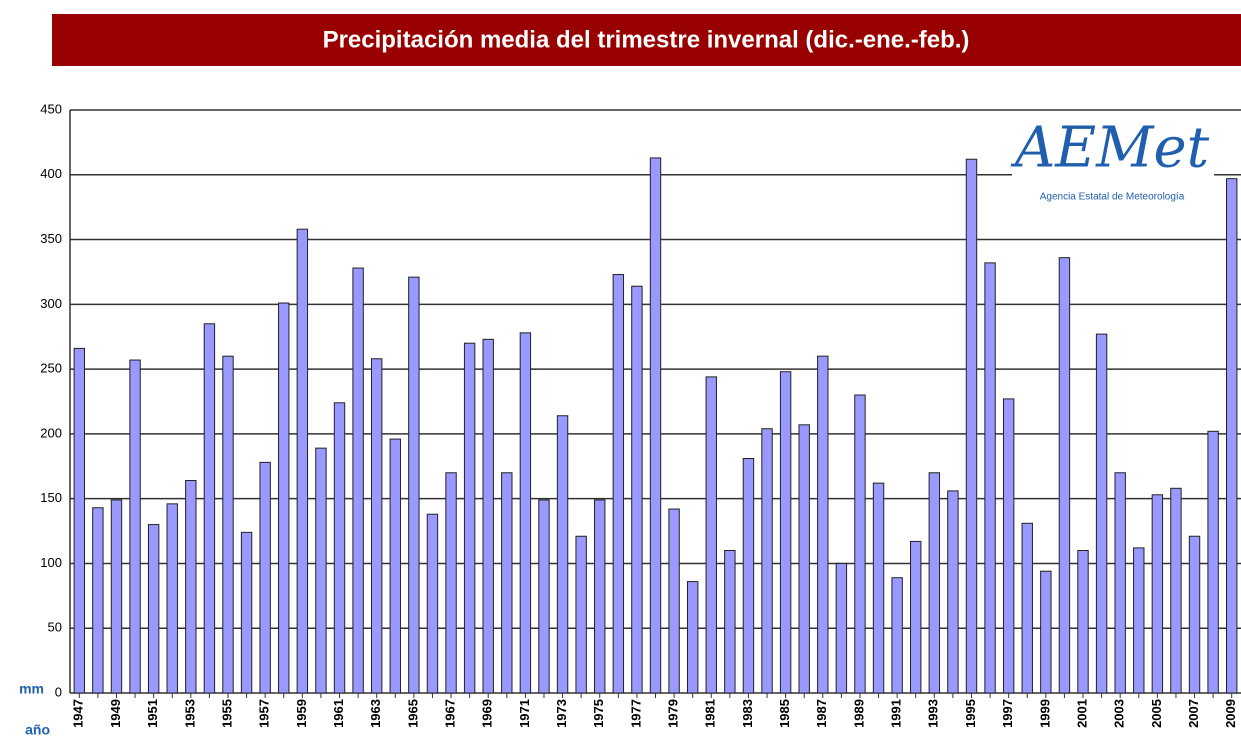 This screenshot has height=755, width=1241. What do you see at coordinates (301, 713) in the screenshot?
I see `x-tick-label: 1959` at bounding box center [301, 713].